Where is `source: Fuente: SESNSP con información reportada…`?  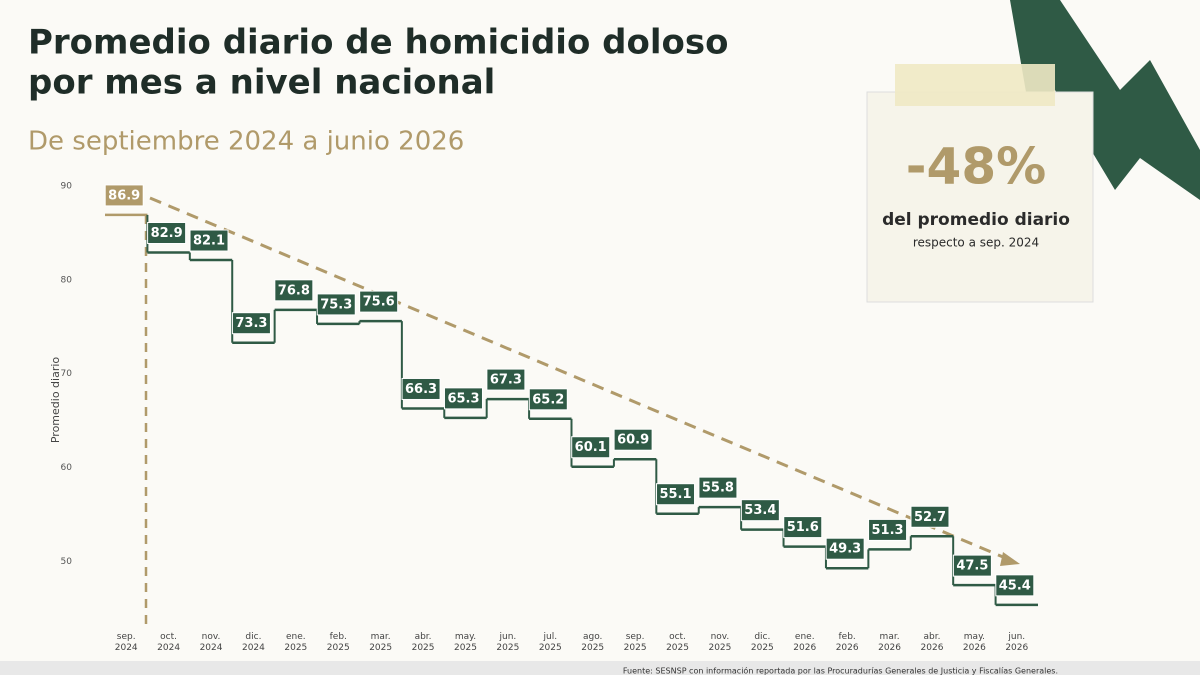 source: Fuente: SESNSP con información reportada… is located at coordinates (840, 670).